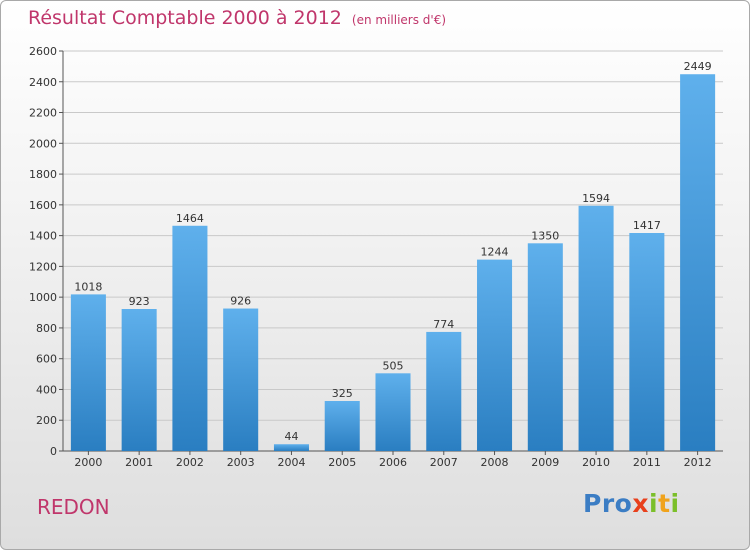 Image resolution: width=750 pixels, height=550 pixels. Describe the element at coordinates (623, 503) in the screenshot. I see `logo-letter: o` at that location.